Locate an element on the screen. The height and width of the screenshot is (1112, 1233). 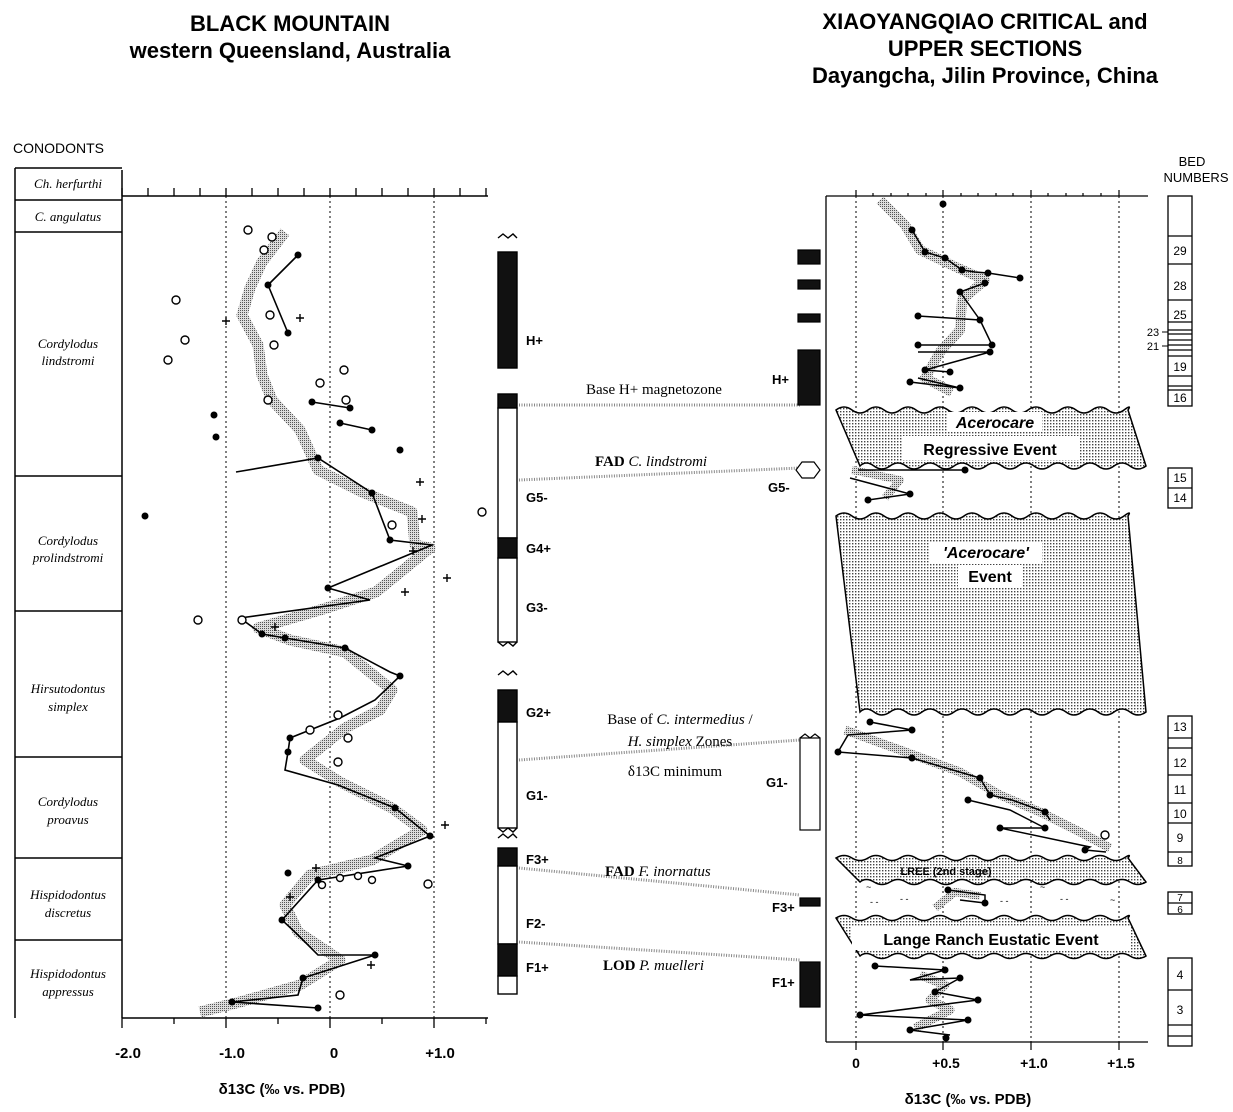
conodonts-heading: CONODONTS is located at coordinates (58, 148).